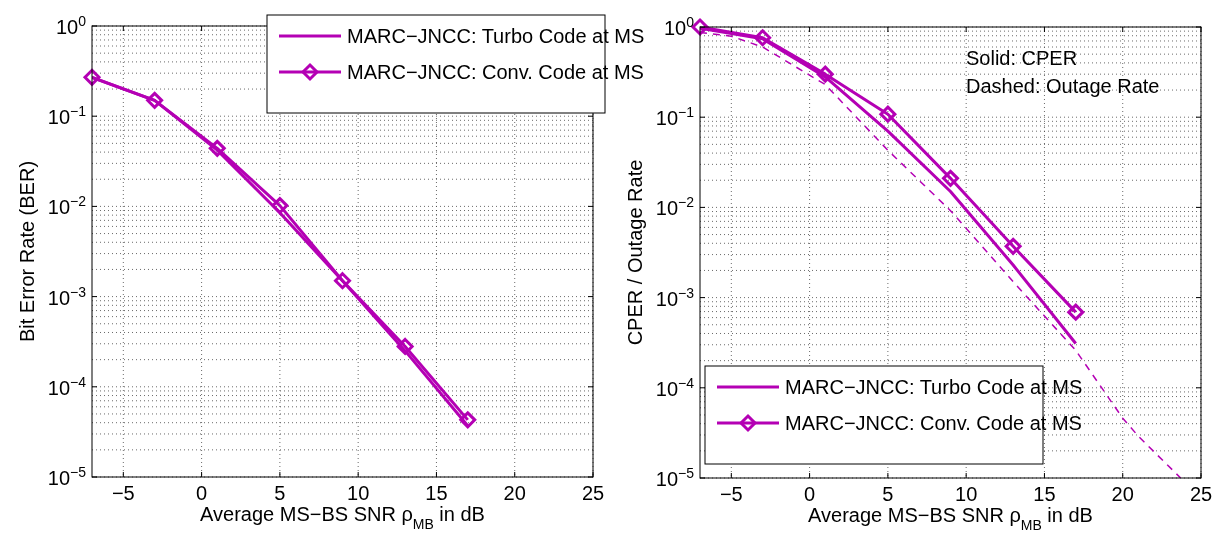 This screenshot has height=536, width=1219. Describe the element at coordinates (27, 251) in the screenshot. I see `y-axis-title: Bit Error Rate (BER)` at that location.